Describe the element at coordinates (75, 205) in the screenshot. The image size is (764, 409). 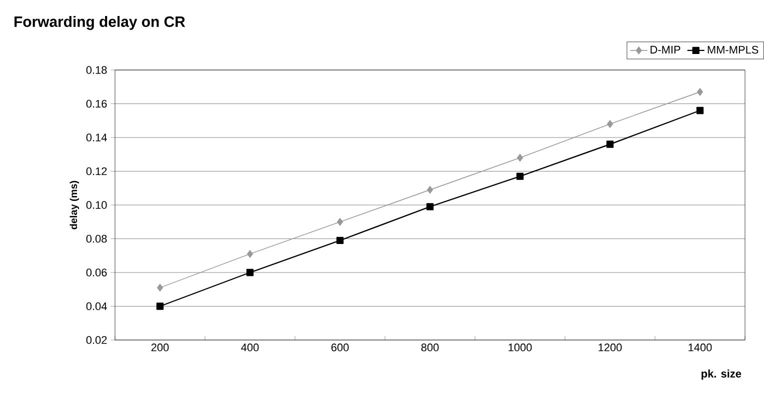
I see `y-axis-title: delay (ms)` at that location.